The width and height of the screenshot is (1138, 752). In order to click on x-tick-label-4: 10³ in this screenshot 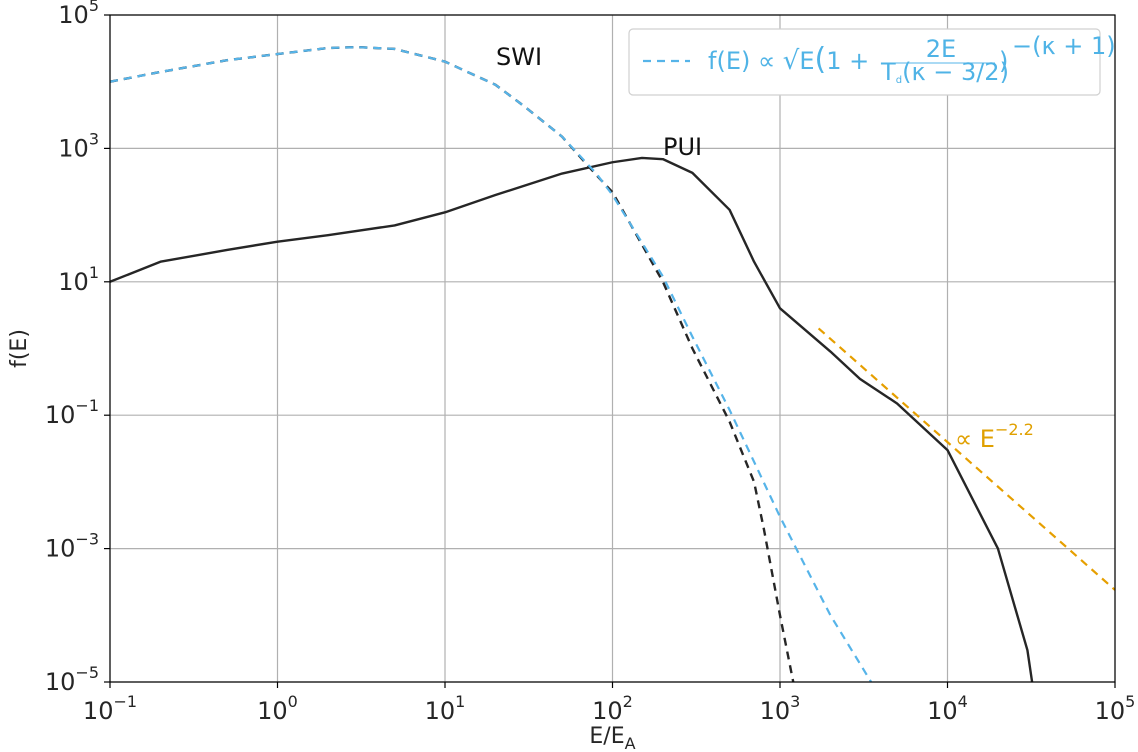, I will do `click(780, 708)`.